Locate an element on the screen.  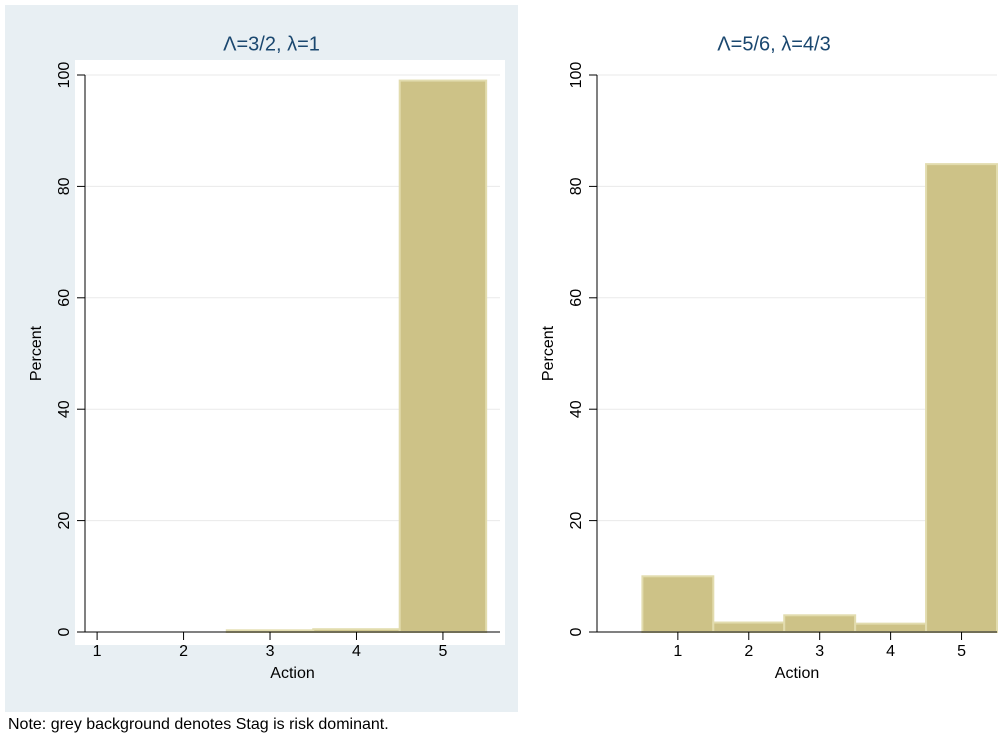
chart-title: Λ=3/2, λ=1 is located at coordinates (271, 44).